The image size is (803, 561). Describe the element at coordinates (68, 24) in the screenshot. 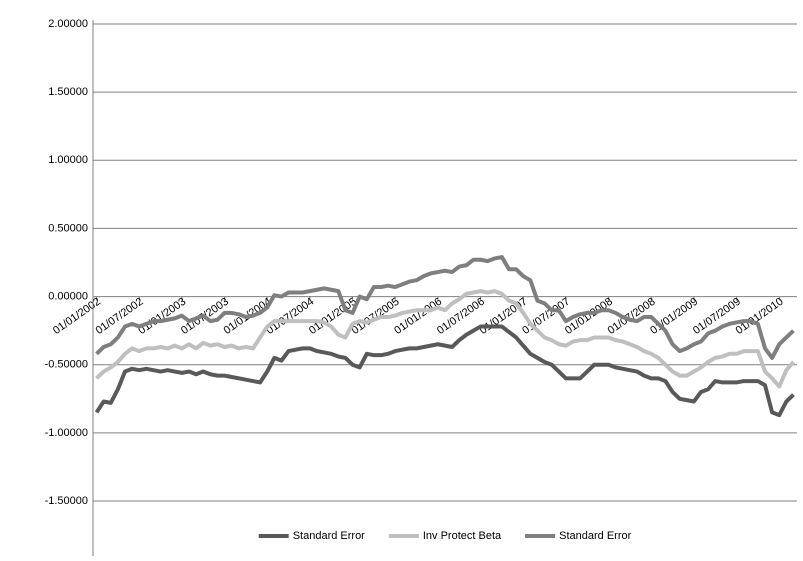

I see `y-tick-label: 2.00000` at that location.